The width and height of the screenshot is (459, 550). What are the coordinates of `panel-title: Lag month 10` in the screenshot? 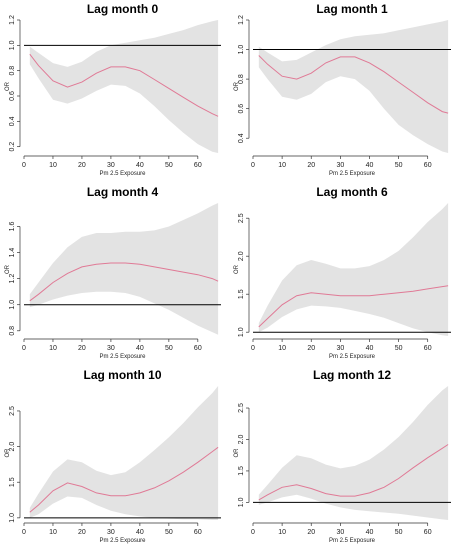 It's located at (122, 375).